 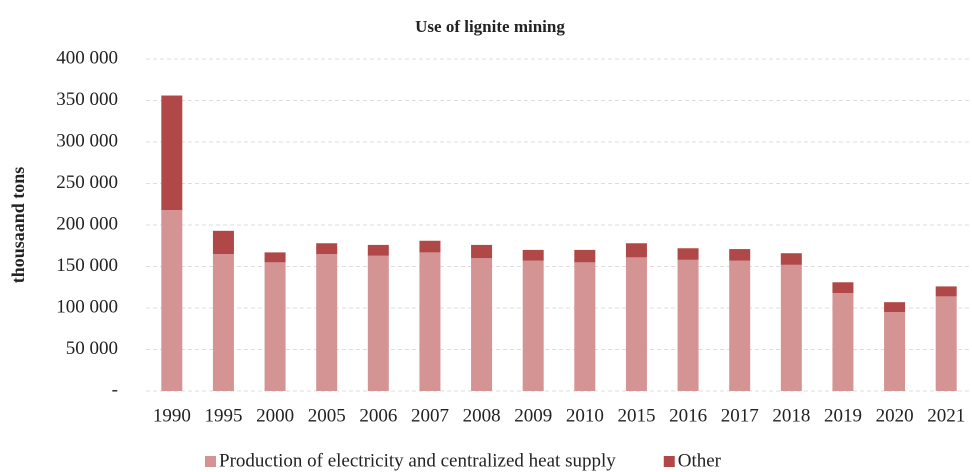 What do you see at coordinates (87, 265) in the screenshot?
I see `y-tick-label: 150 000` at bounding box center [87, 265].